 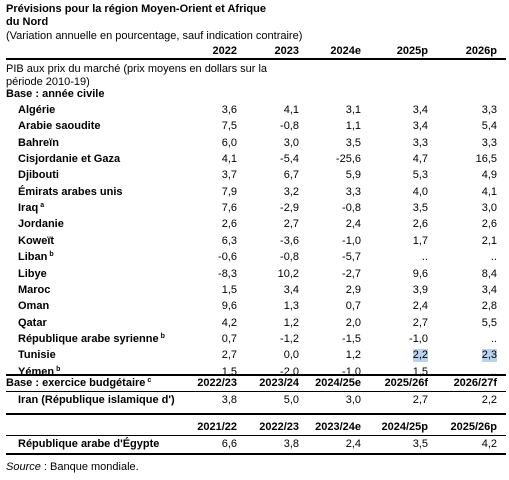 I want to click on source: Source : Banque mondiale., so click(x=72, y=467).